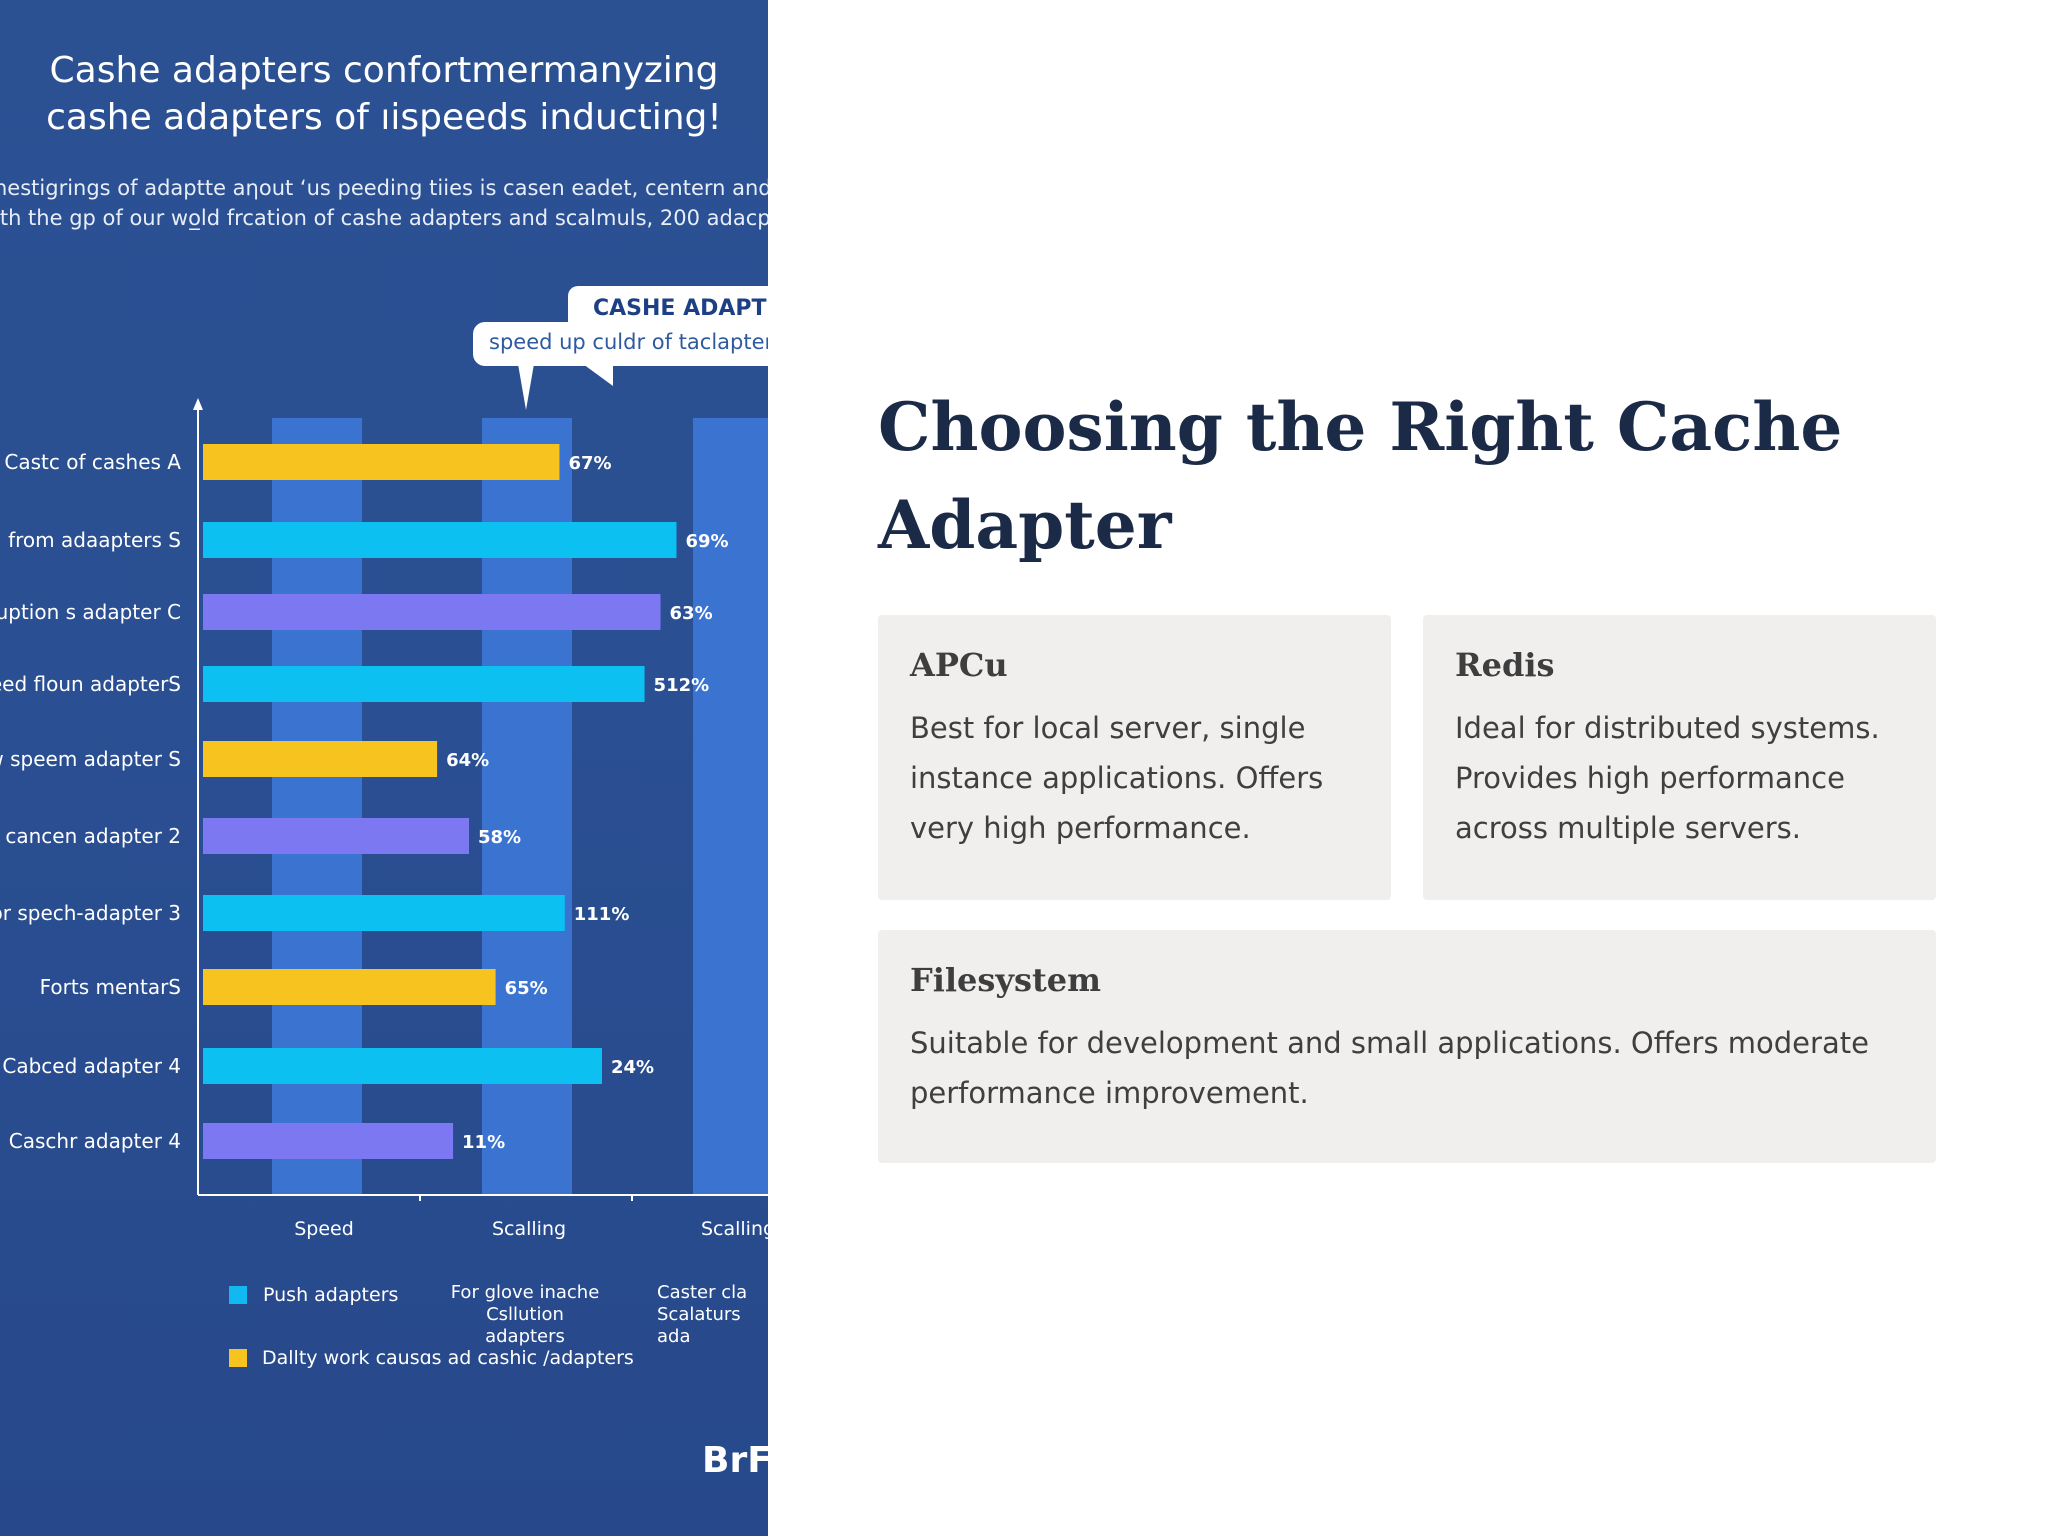 Image resolution: width=2048 pixels, height=1536 pixels. I want to click on category-label: Cabced adapter 4, so click(91, 1066).